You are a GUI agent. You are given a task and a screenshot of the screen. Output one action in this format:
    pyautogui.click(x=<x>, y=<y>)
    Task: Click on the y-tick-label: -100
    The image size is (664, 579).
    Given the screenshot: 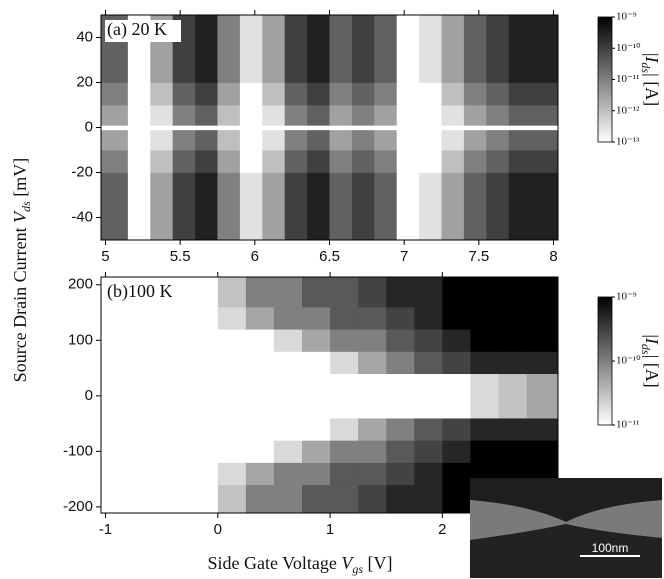 What is the action you would take?
    pyautogui.click(x=78, y=450)
    